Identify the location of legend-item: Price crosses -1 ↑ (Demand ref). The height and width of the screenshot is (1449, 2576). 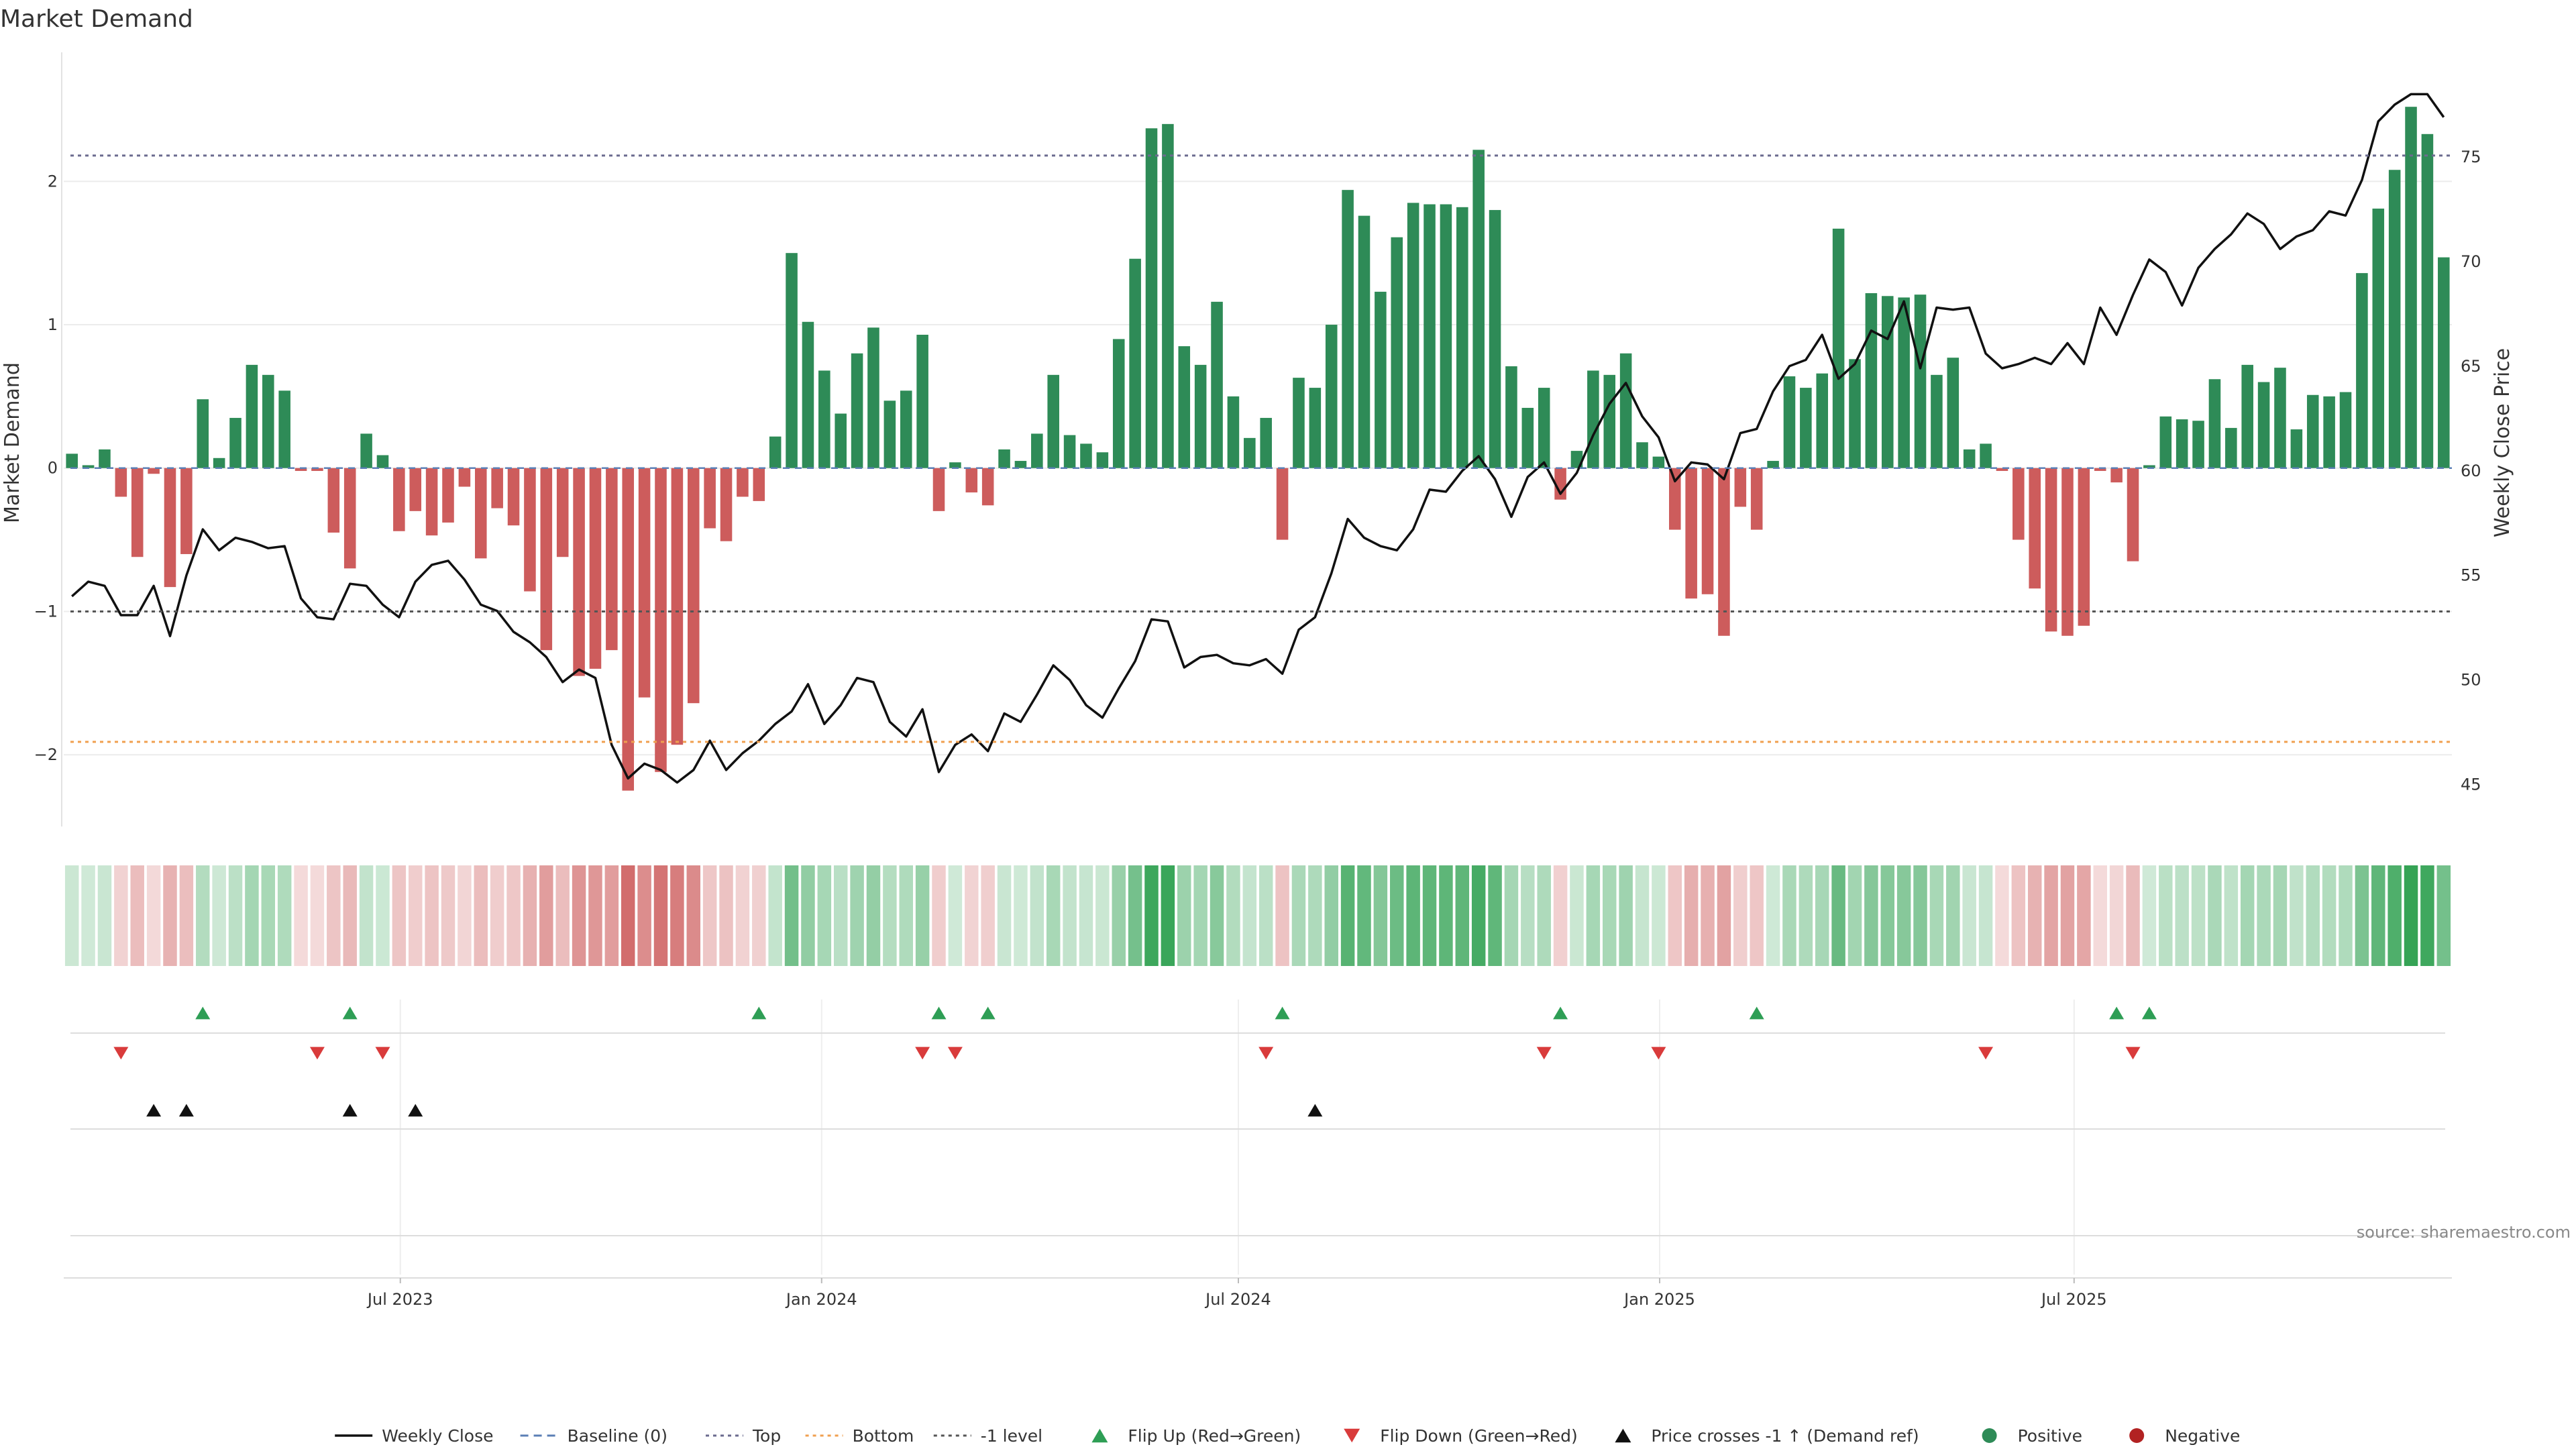
(1767, 1436).